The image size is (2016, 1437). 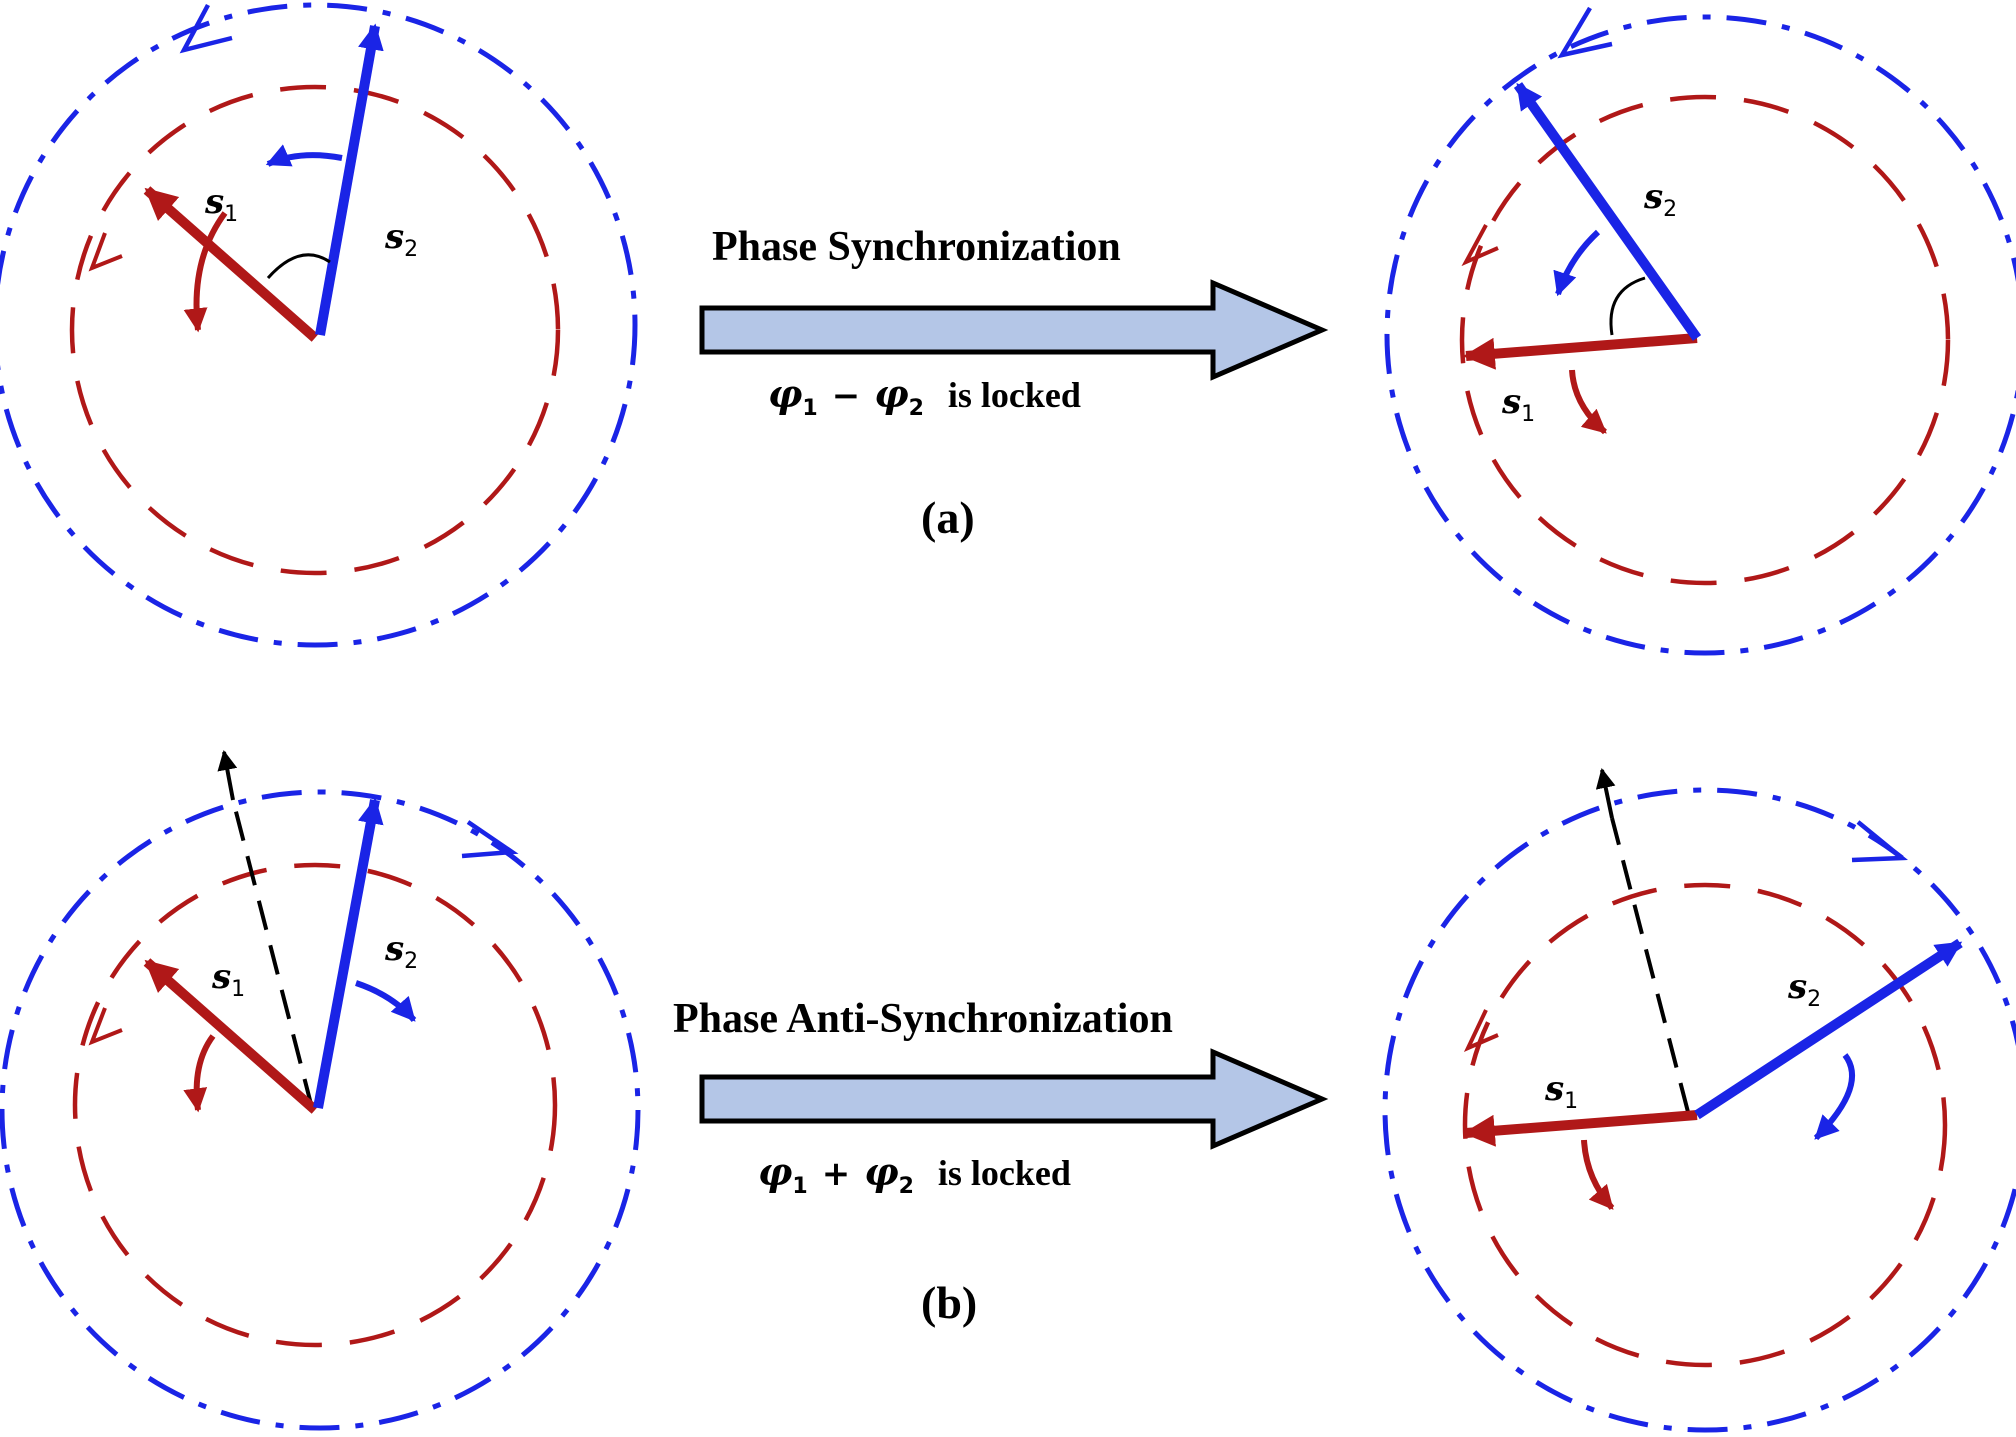 What do you see at coordinates (923, 1019) in the screenshot?
I see `phase-antisync-title: Phase Anti-Synchronization` at bounding box center [923, 1019].